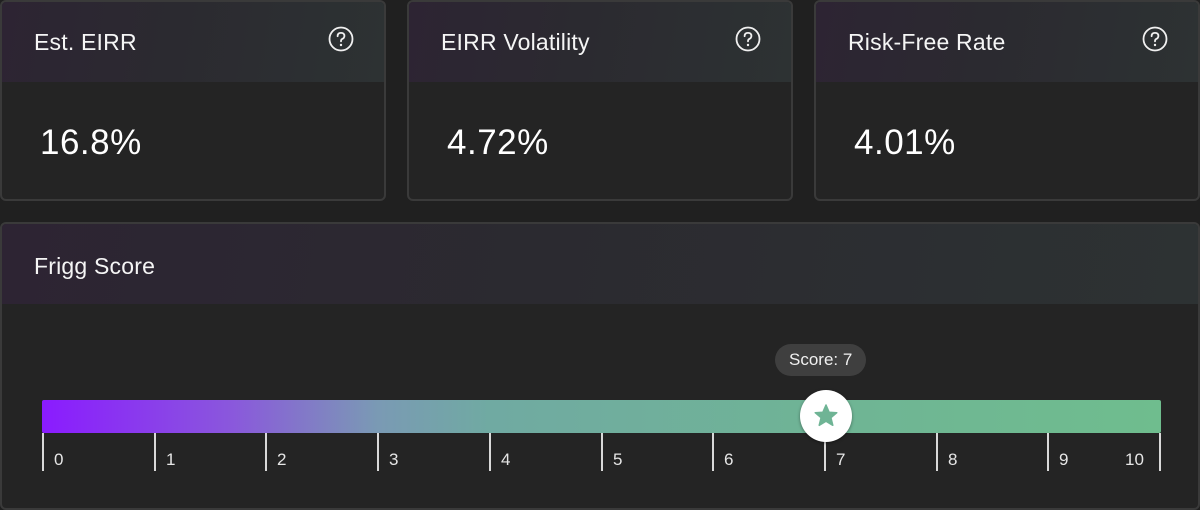 This screenshot has width=1200, height=510. Describe the element at coordinates (59, 459) in the screenshot. I see `scale-tick-label: 0` at that location.